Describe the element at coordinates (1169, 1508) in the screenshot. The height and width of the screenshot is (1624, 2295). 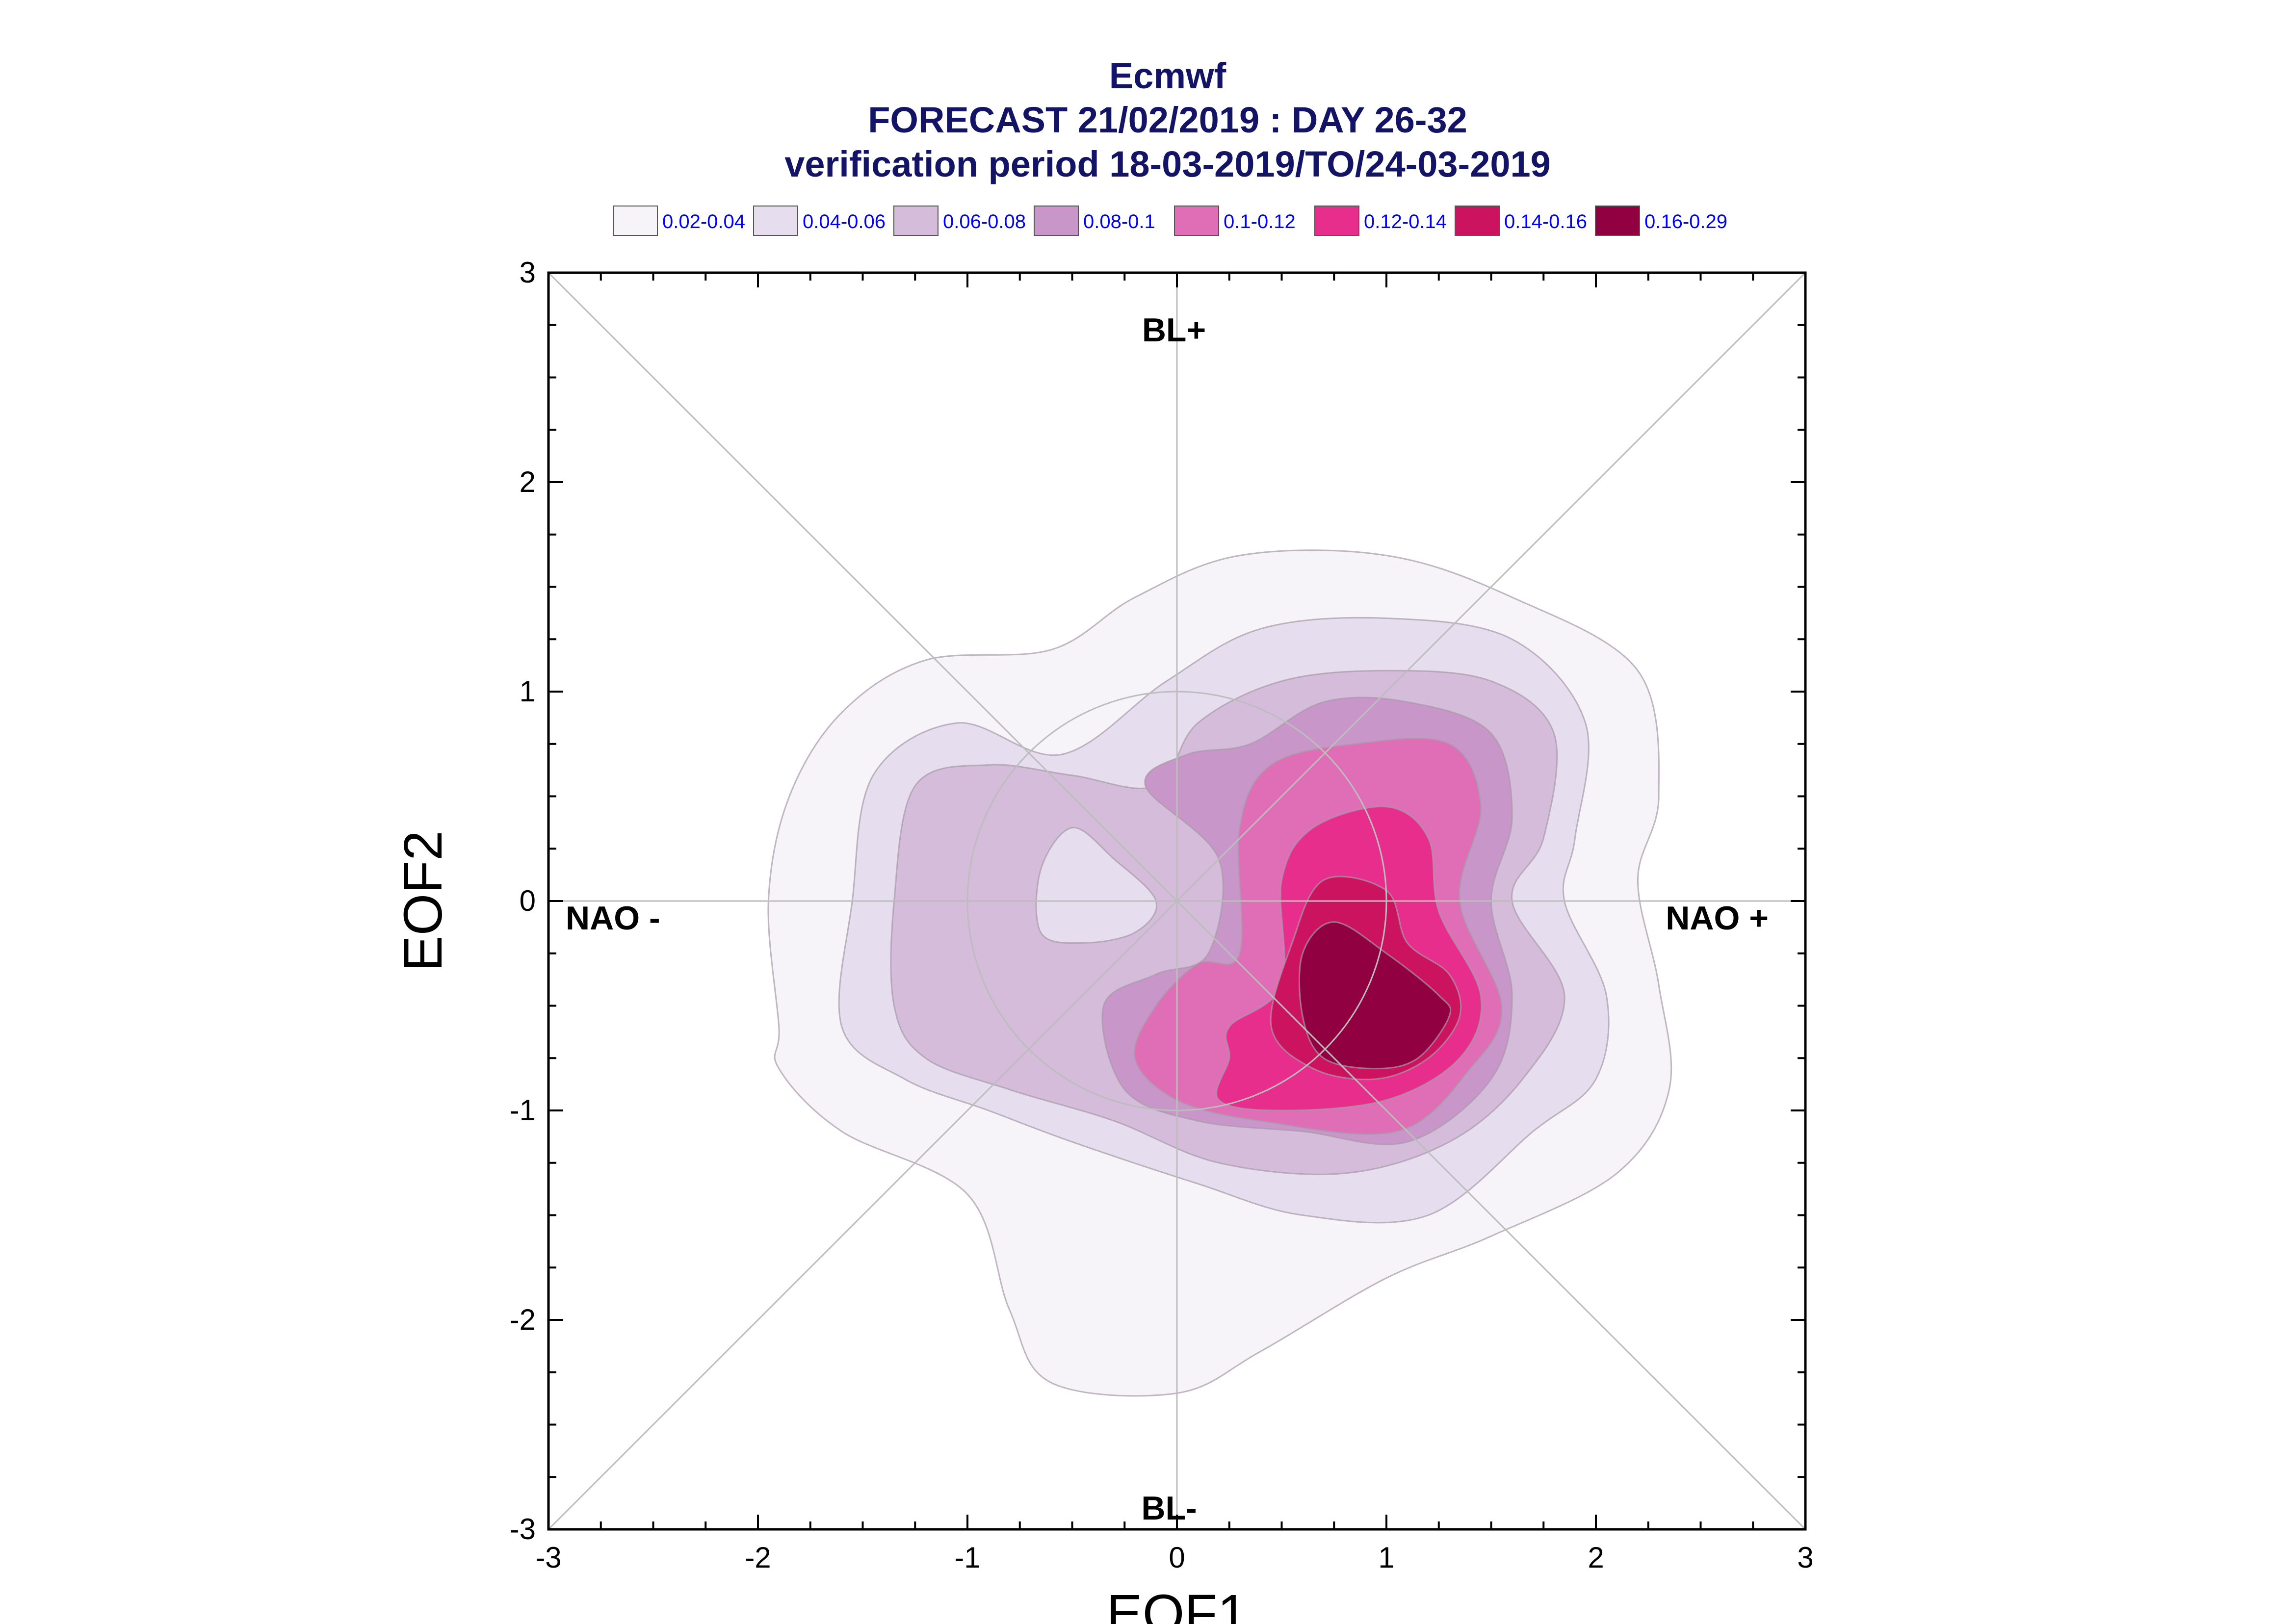
I see `regime-label-bl-minus: BL-` at that location.